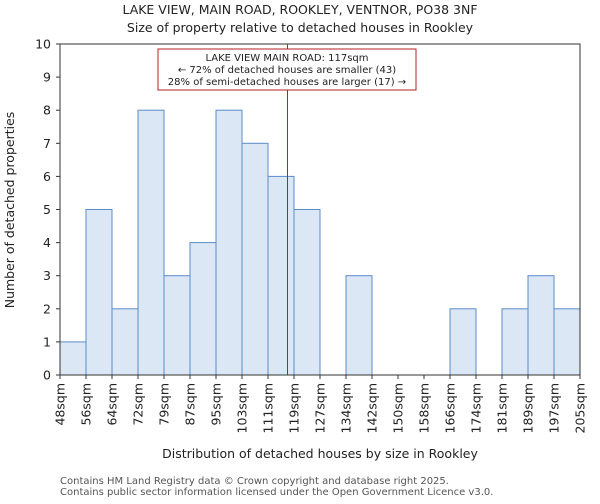 This screenshot has width=600, height=504. I want to click on x-tick-label: 197sqm, so click(554, 408).